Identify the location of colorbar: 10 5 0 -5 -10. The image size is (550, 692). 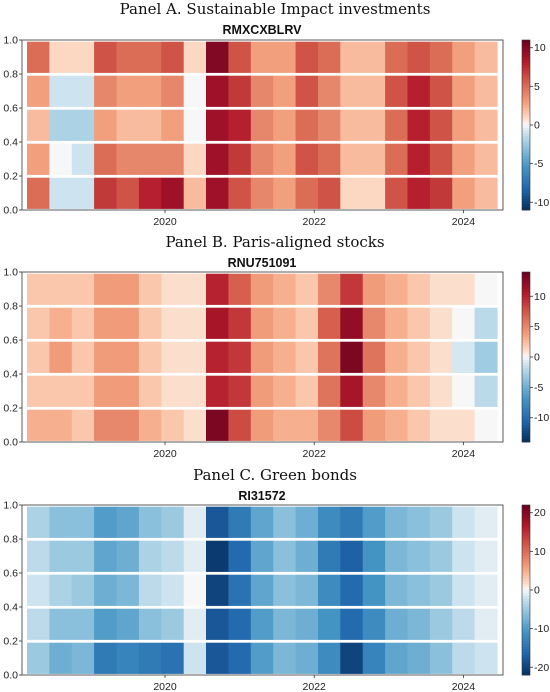
(535, 125).